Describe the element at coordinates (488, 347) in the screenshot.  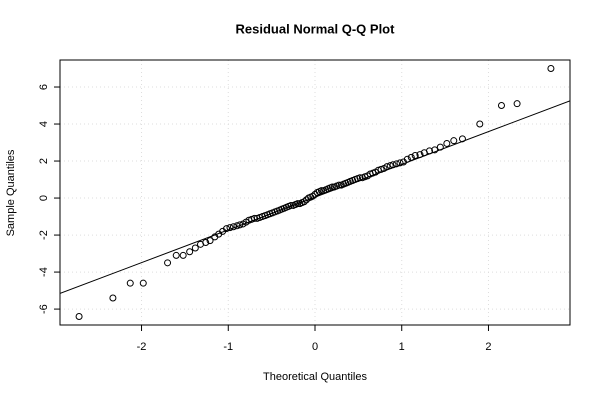
I see `x-tick-label: 2` at that location.